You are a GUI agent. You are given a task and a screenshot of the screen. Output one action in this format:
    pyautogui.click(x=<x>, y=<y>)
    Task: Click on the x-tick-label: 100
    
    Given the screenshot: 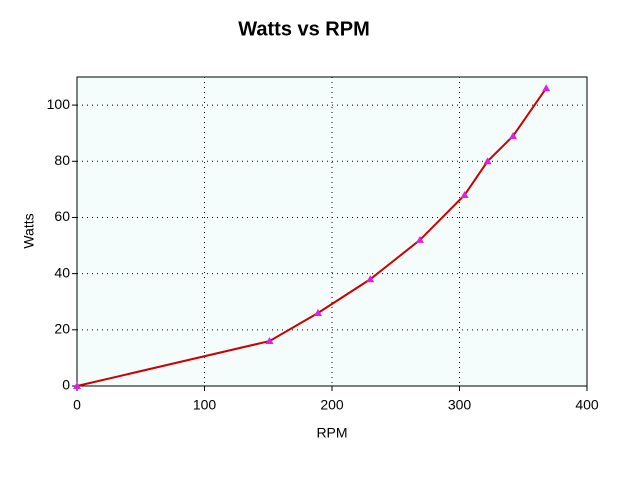 What is the action you would take?
    pyautogui.click(x=205, y=405)
    